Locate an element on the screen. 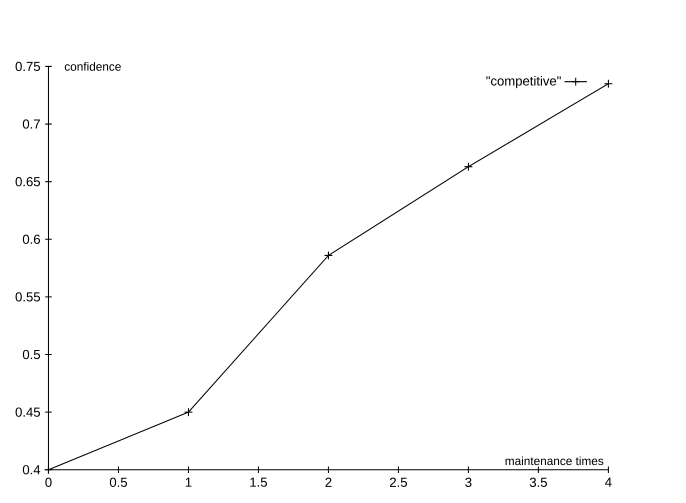 This screenshot has height=503, width=686. y-tick-label: 0.65 is located at coordinates (28, 181).